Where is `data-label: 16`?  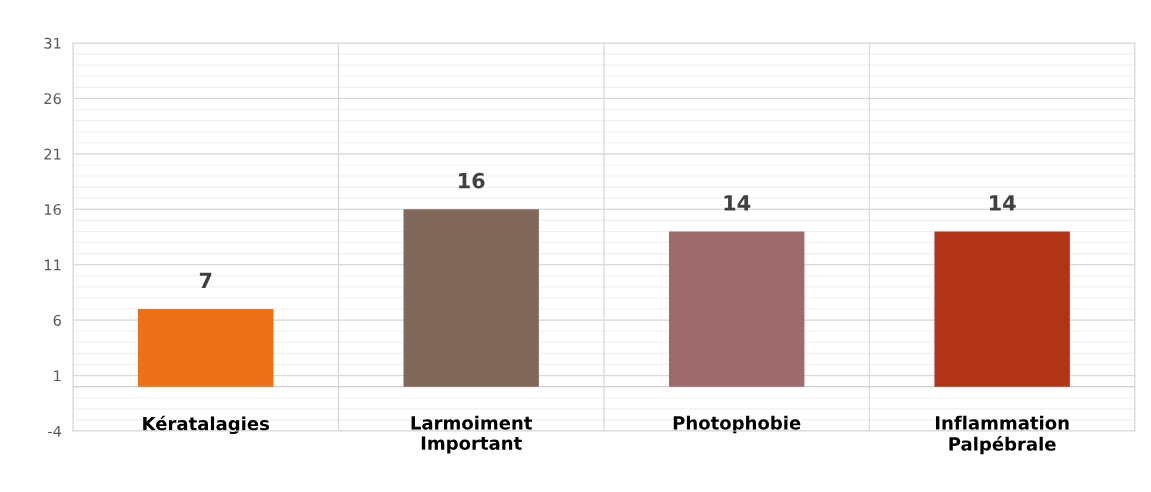
data-label: 16 is located at coordinates (472, 180).